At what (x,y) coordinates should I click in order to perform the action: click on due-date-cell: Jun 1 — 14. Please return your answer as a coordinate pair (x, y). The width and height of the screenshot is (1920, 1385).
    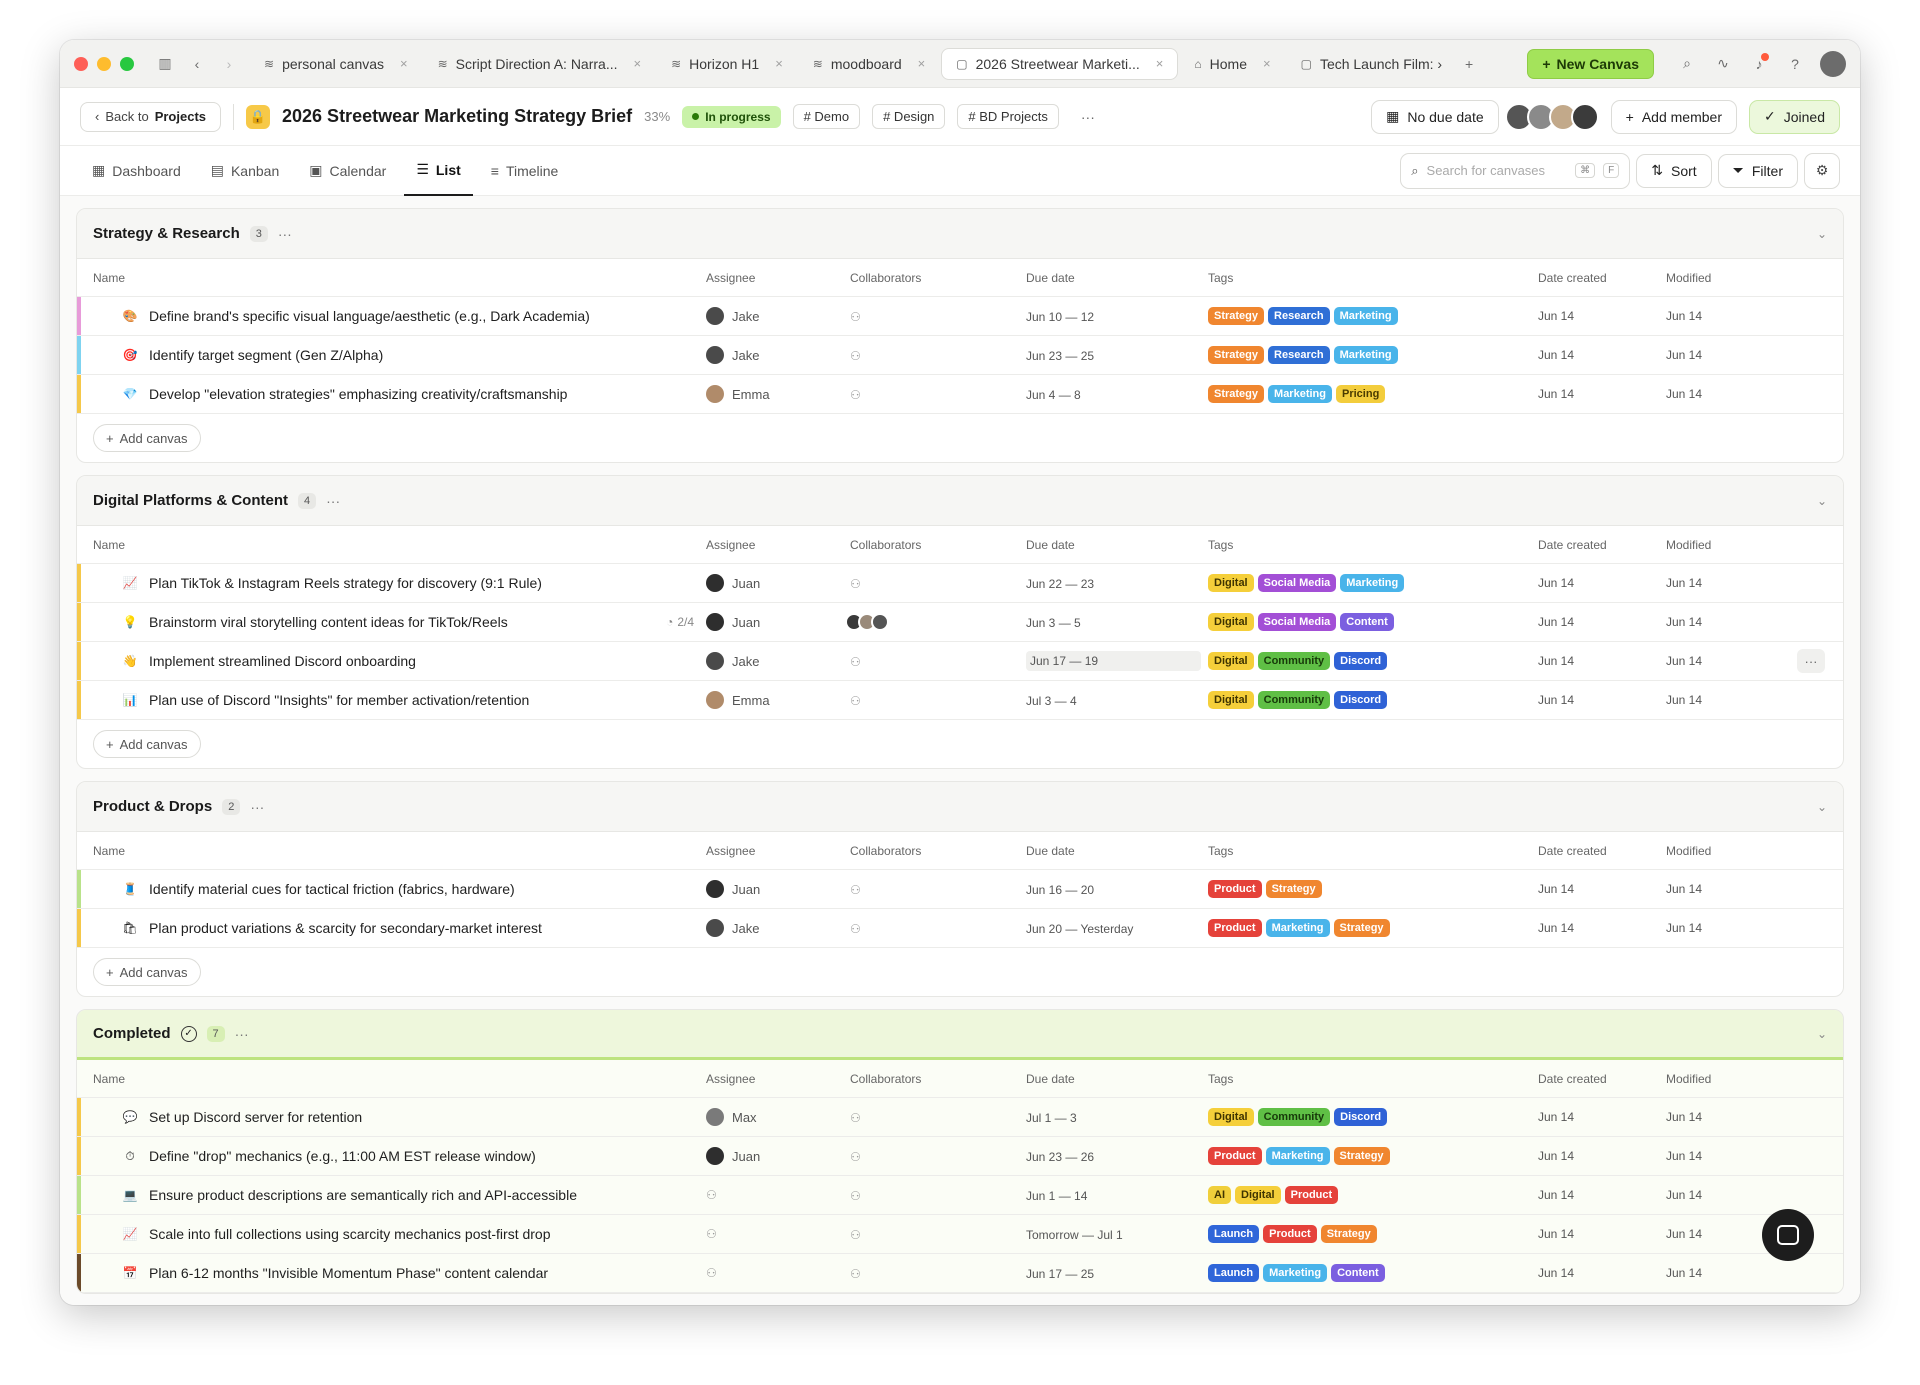
    Looking at the image, I should click on (1117, 1195).